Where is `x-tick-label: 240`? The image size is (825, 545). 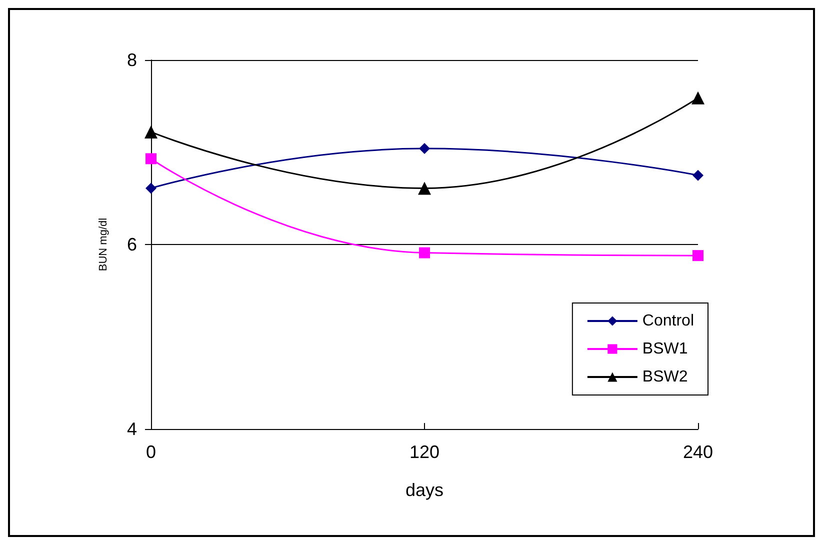
x-tick-label: 240 is located at coordinates (698, 452).